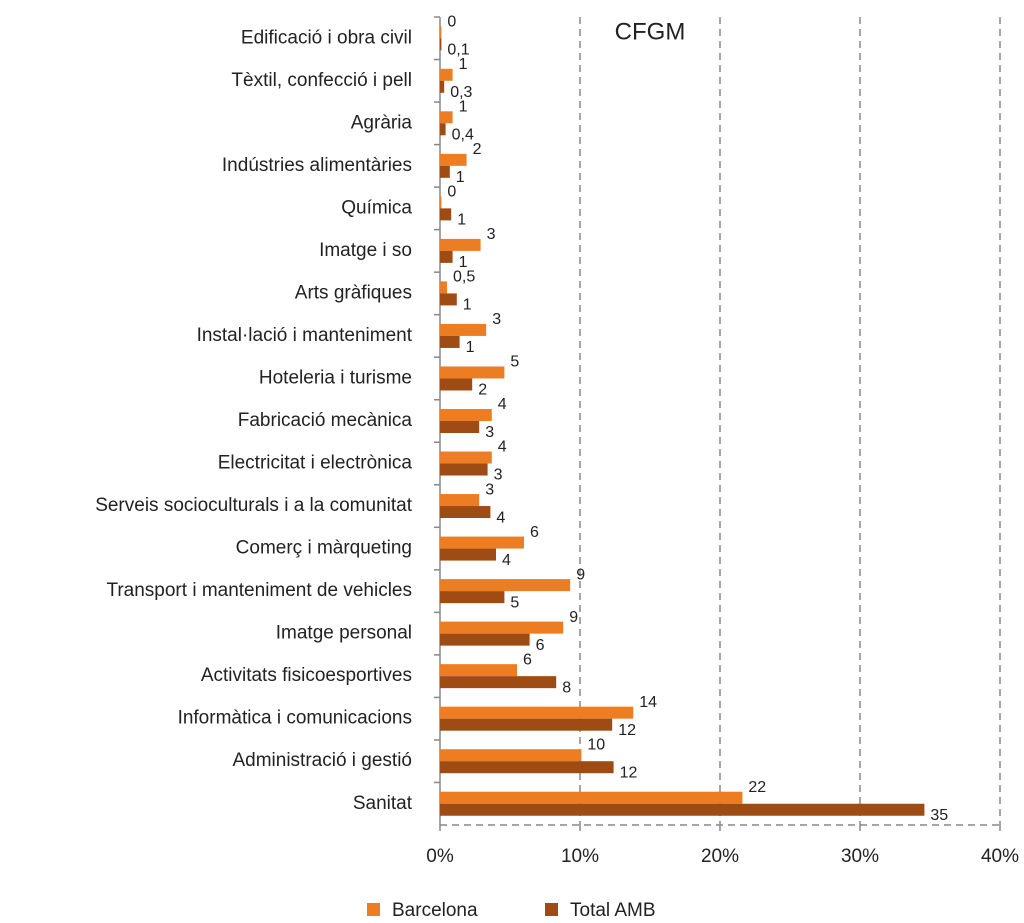  I want to click on y-tick-label: Informàtica i comunicacions, so click(295, 718).